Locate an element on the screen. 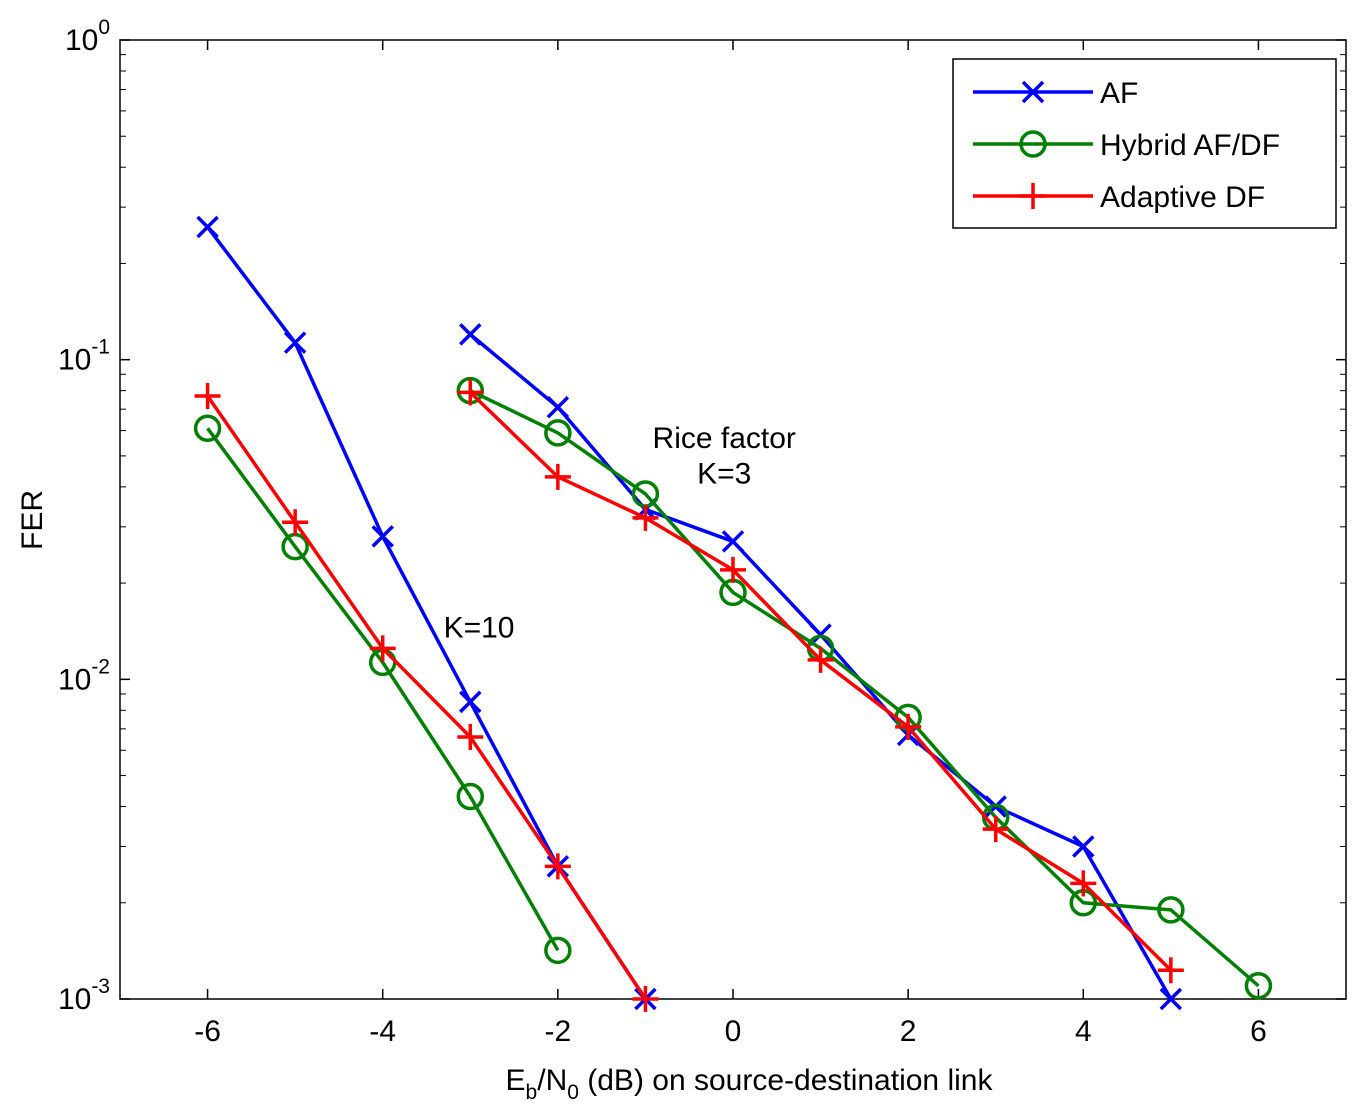 This screenshot has width=1361, height=1106. x-axis-label: Eb/N0 (dB) on source-destination link is located at coordinates (750, 1084).